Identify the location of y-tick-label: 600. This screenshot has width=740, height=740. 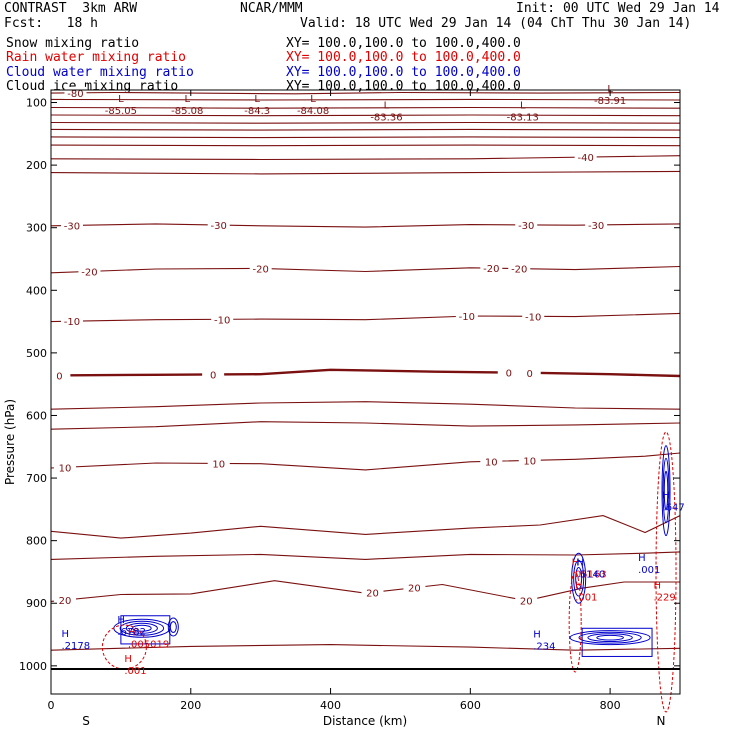
(36, 415).